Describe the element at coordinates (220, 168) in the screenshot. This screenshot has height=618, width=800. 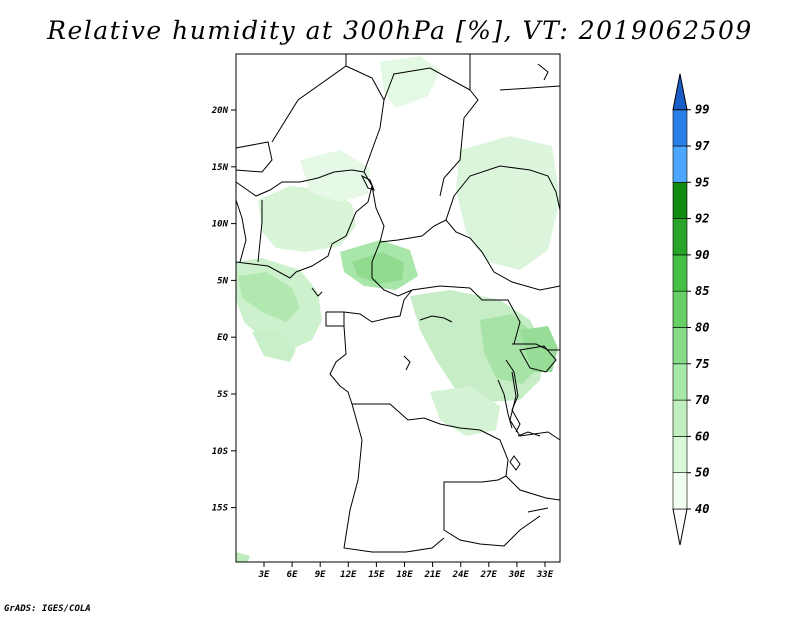
I see `lat-tick-label: 15N` at that location.